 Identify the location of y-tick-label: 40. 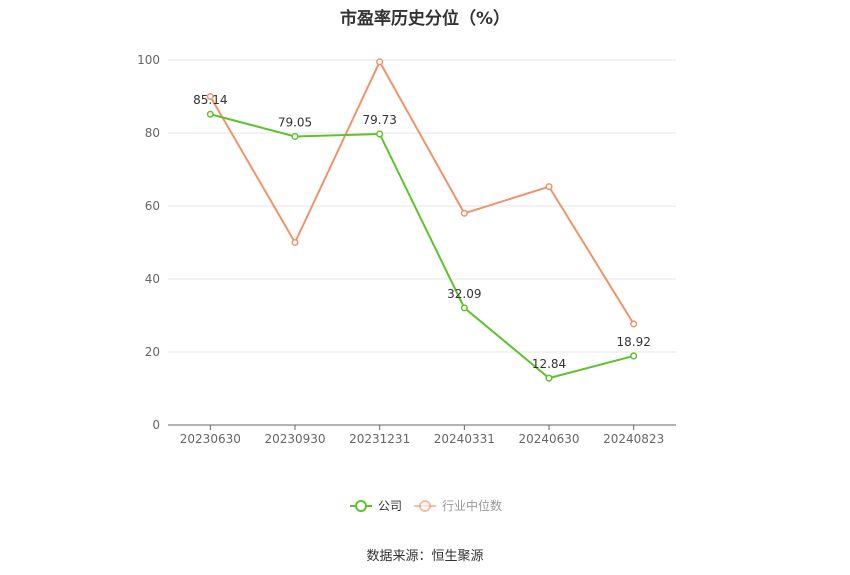
(152, 279).